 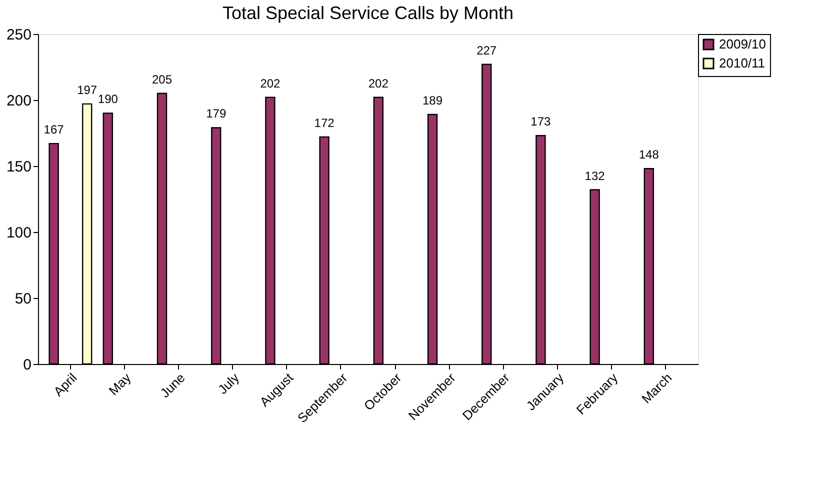 I want to click on y-tick-label: 0, so click(x=27, y=365).